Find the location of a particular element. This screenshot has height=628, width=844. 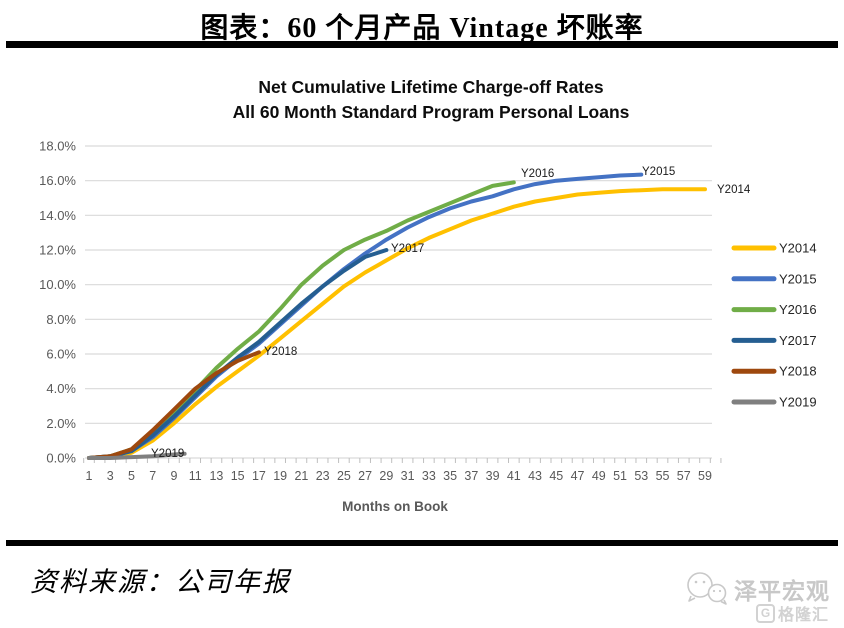

y-tick-label: 6.0% is located at coordinates (61, 354).